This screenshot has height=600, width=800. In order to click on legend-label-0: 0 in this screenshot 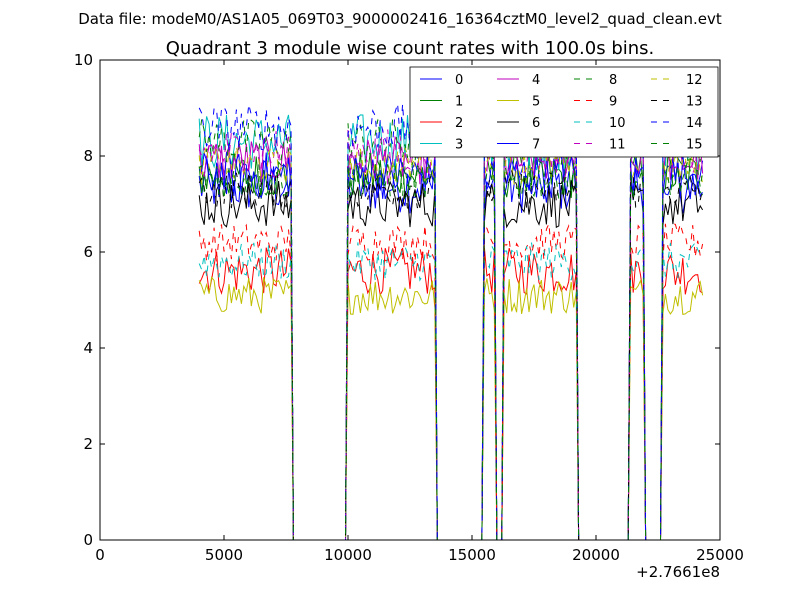, I will do `click(459, 80)`.